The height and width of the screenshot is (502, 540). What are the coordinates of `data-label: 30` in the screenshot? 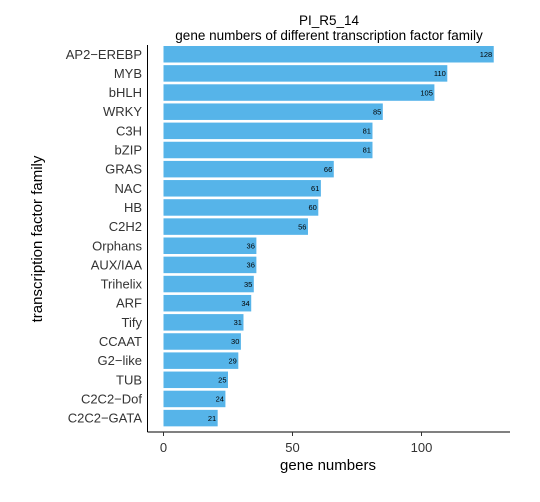 It's located at (235, 341).